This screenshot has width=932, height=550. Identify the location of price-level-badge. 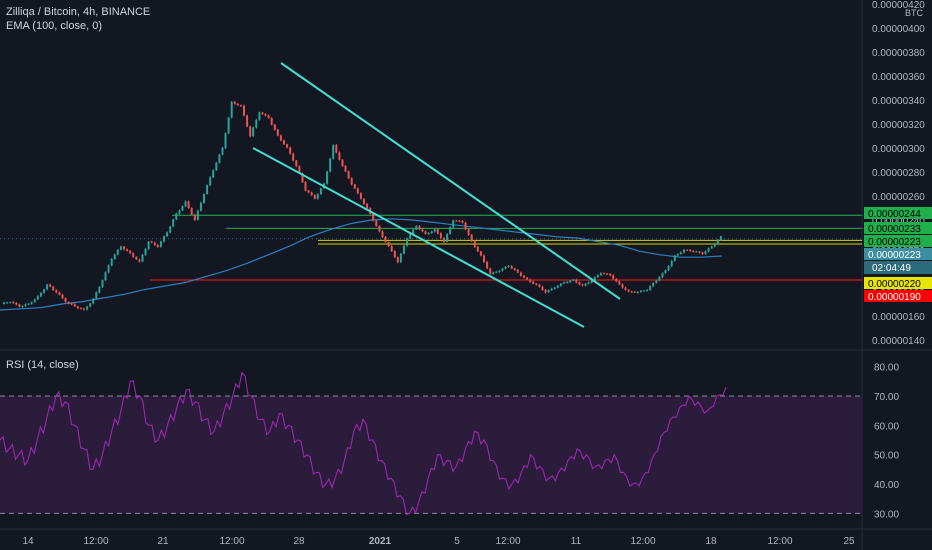
(898, 296).